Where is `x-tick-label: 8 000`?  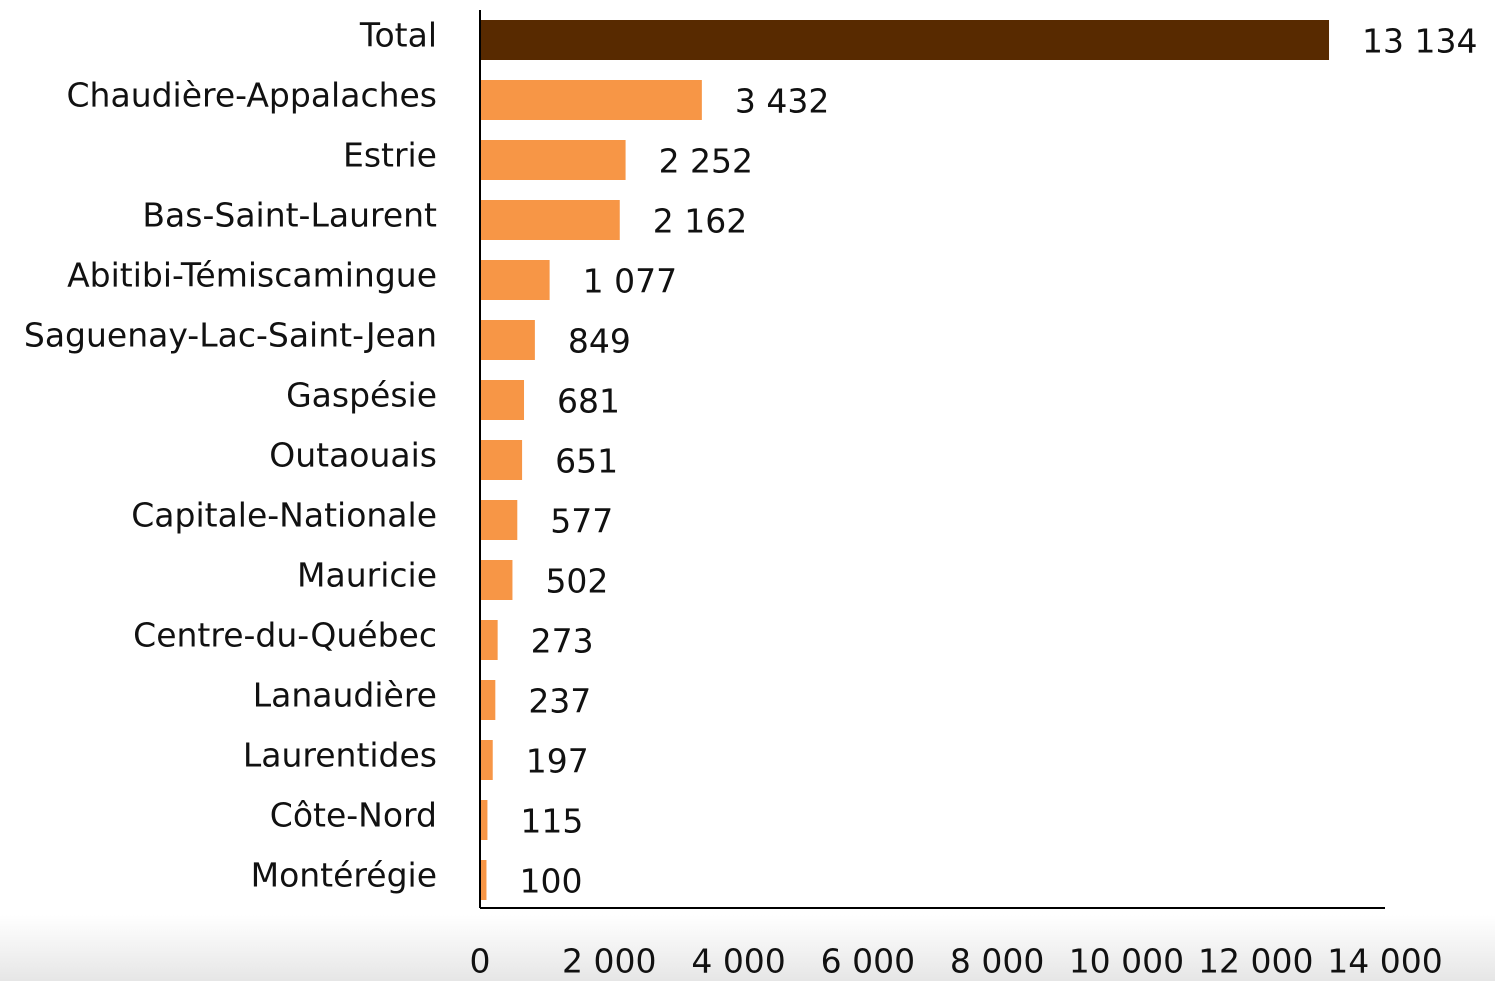 x-tick-label: 8 000 is located at coordinates (997, 961).